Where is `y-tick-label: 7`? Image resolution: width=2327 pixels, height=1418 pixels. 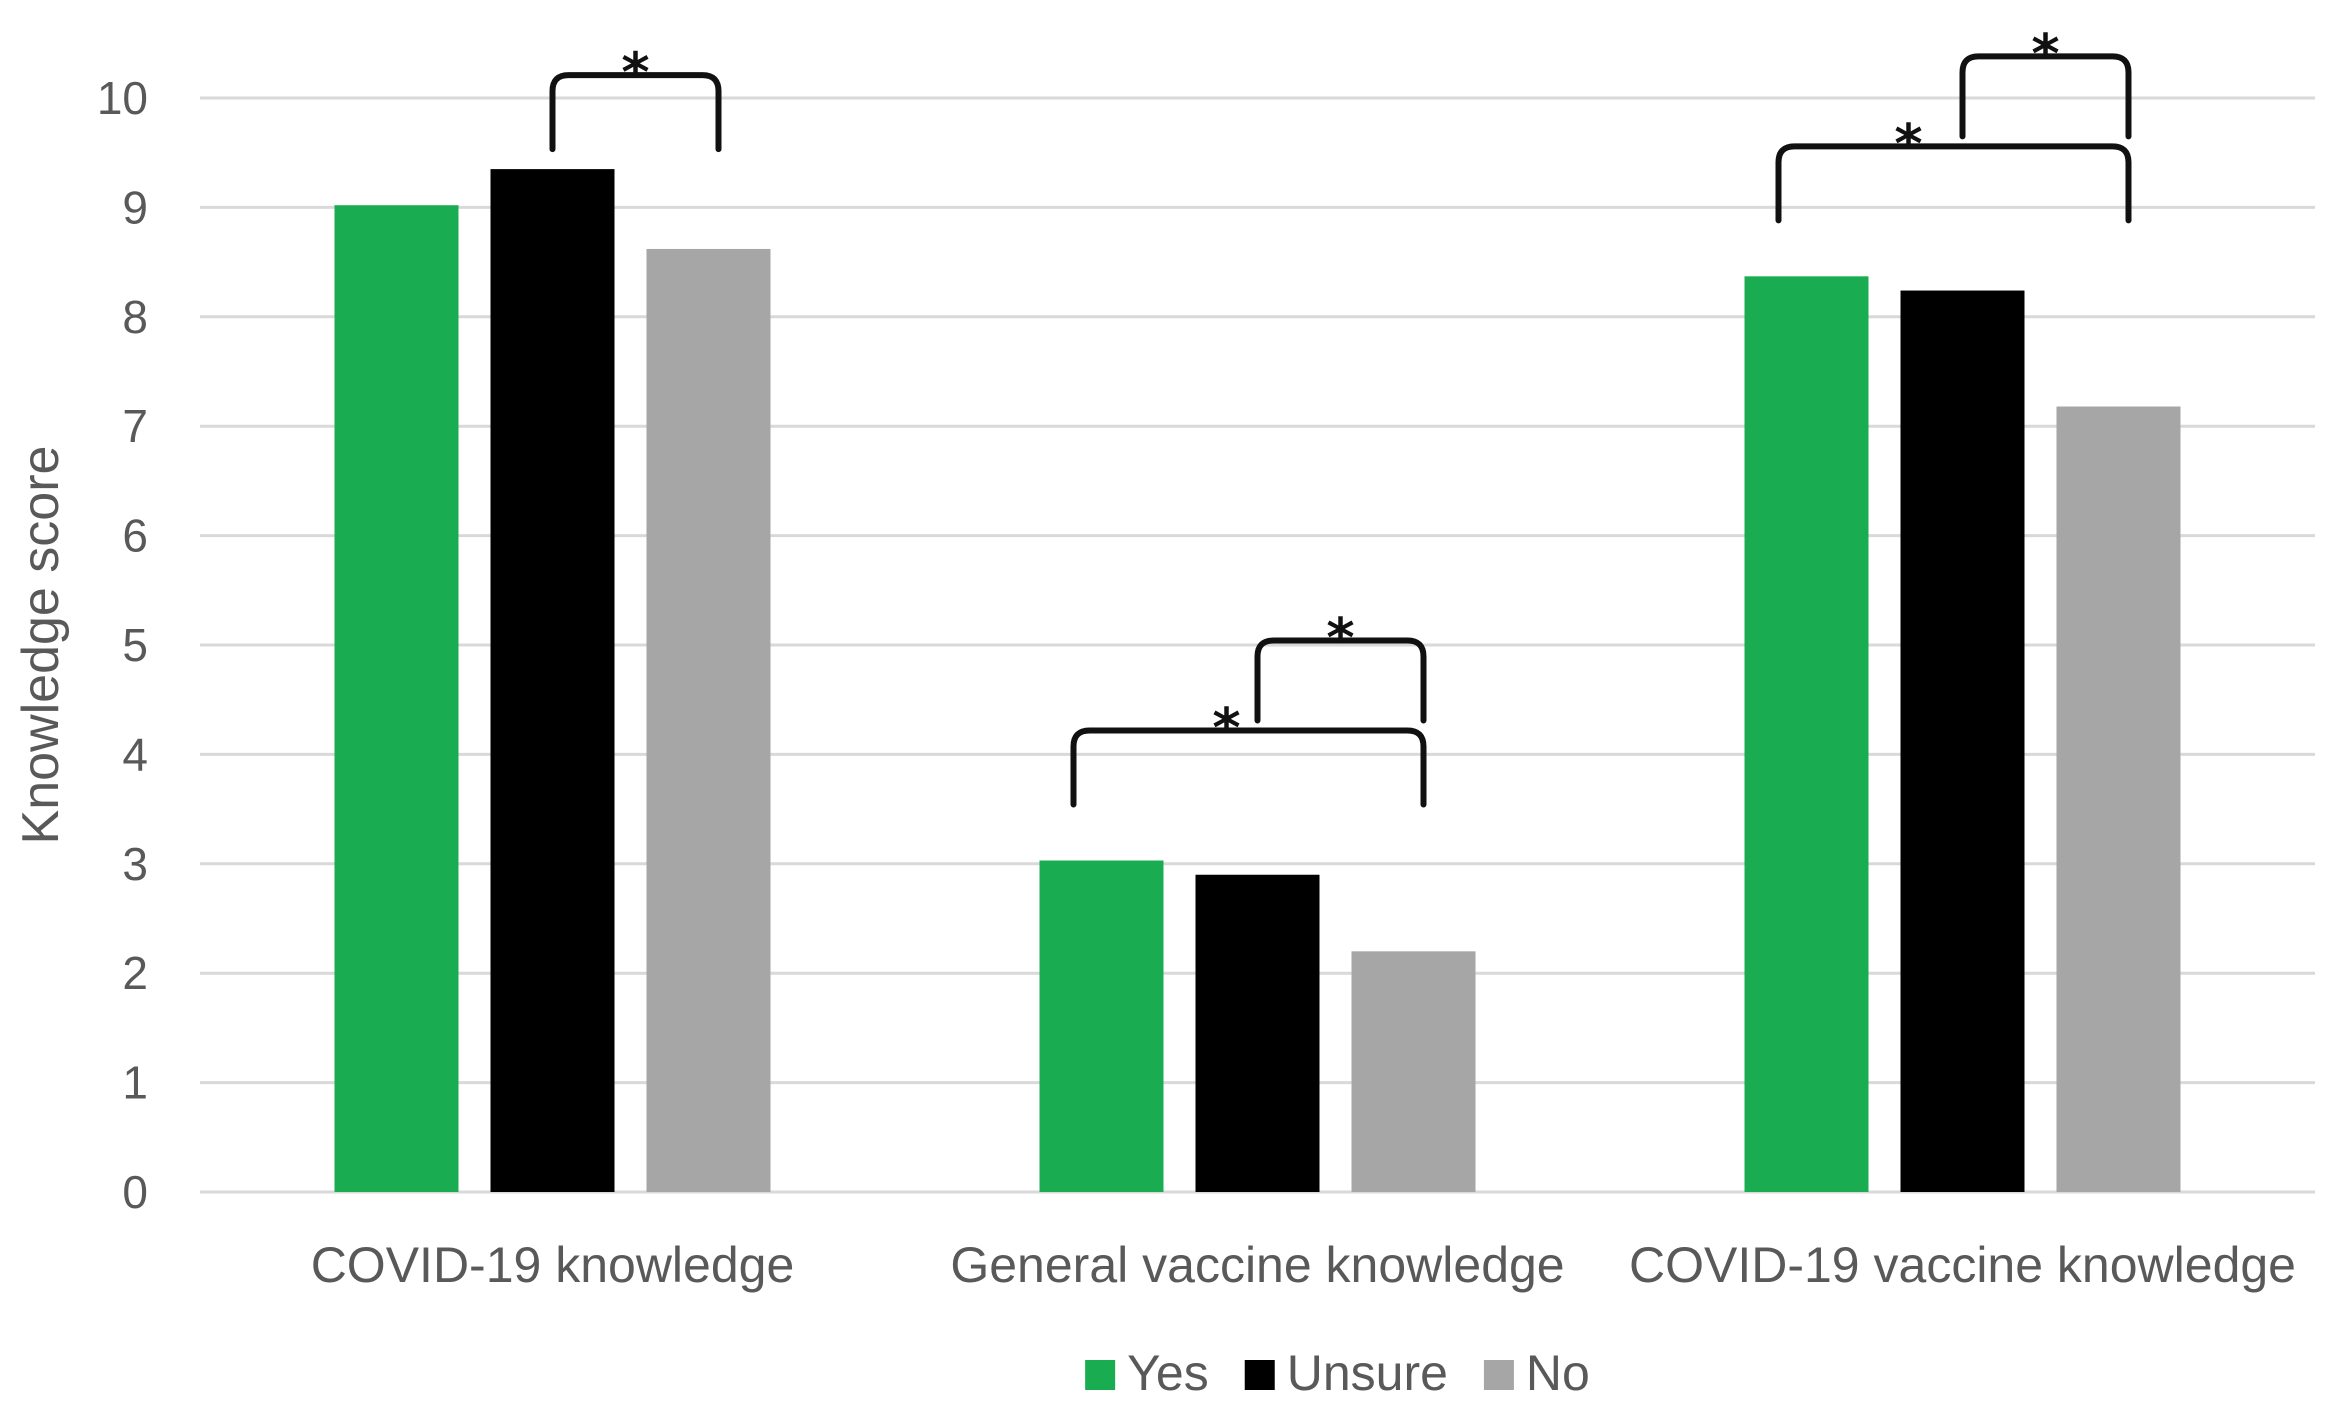 y-tick-label: 7 is located at coordinates (135, 426).